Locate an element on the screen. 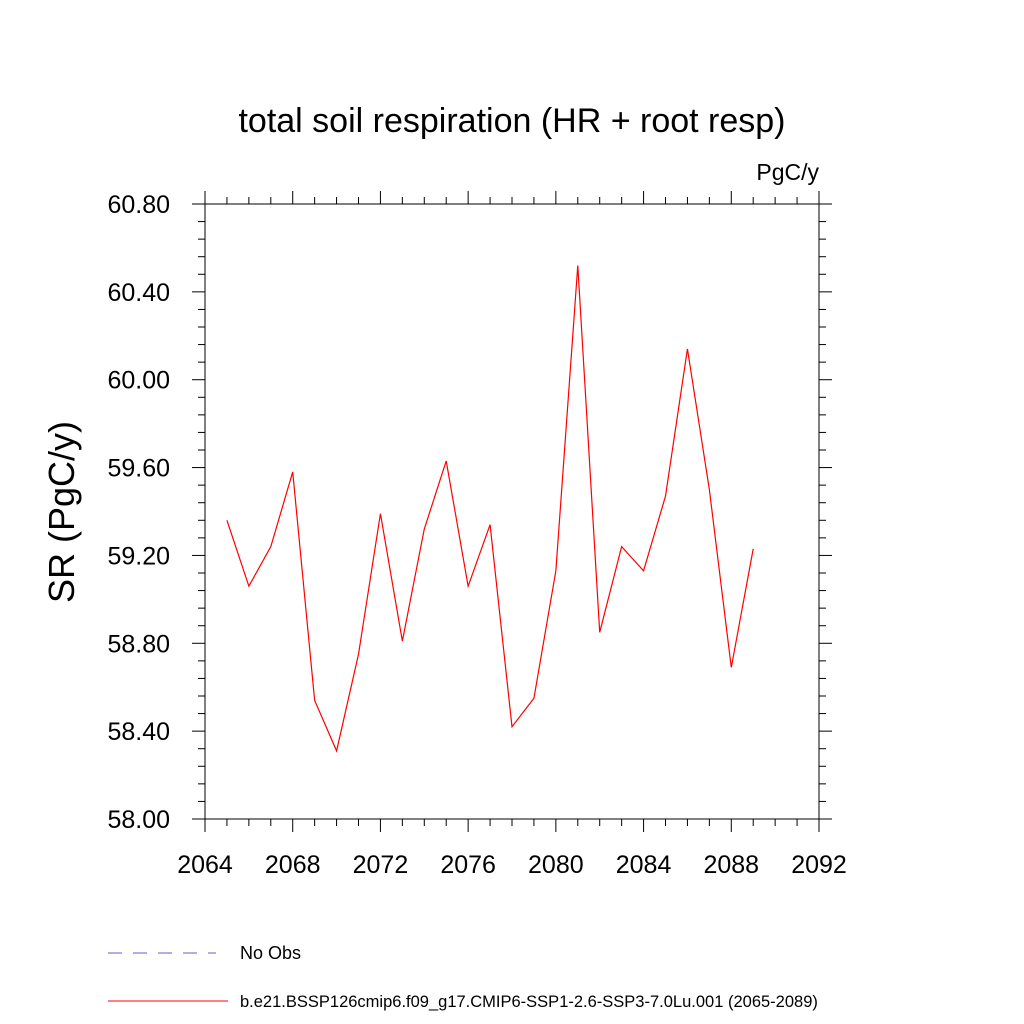  y-tick-label: 58.00 is located at coordinates (138, 820).